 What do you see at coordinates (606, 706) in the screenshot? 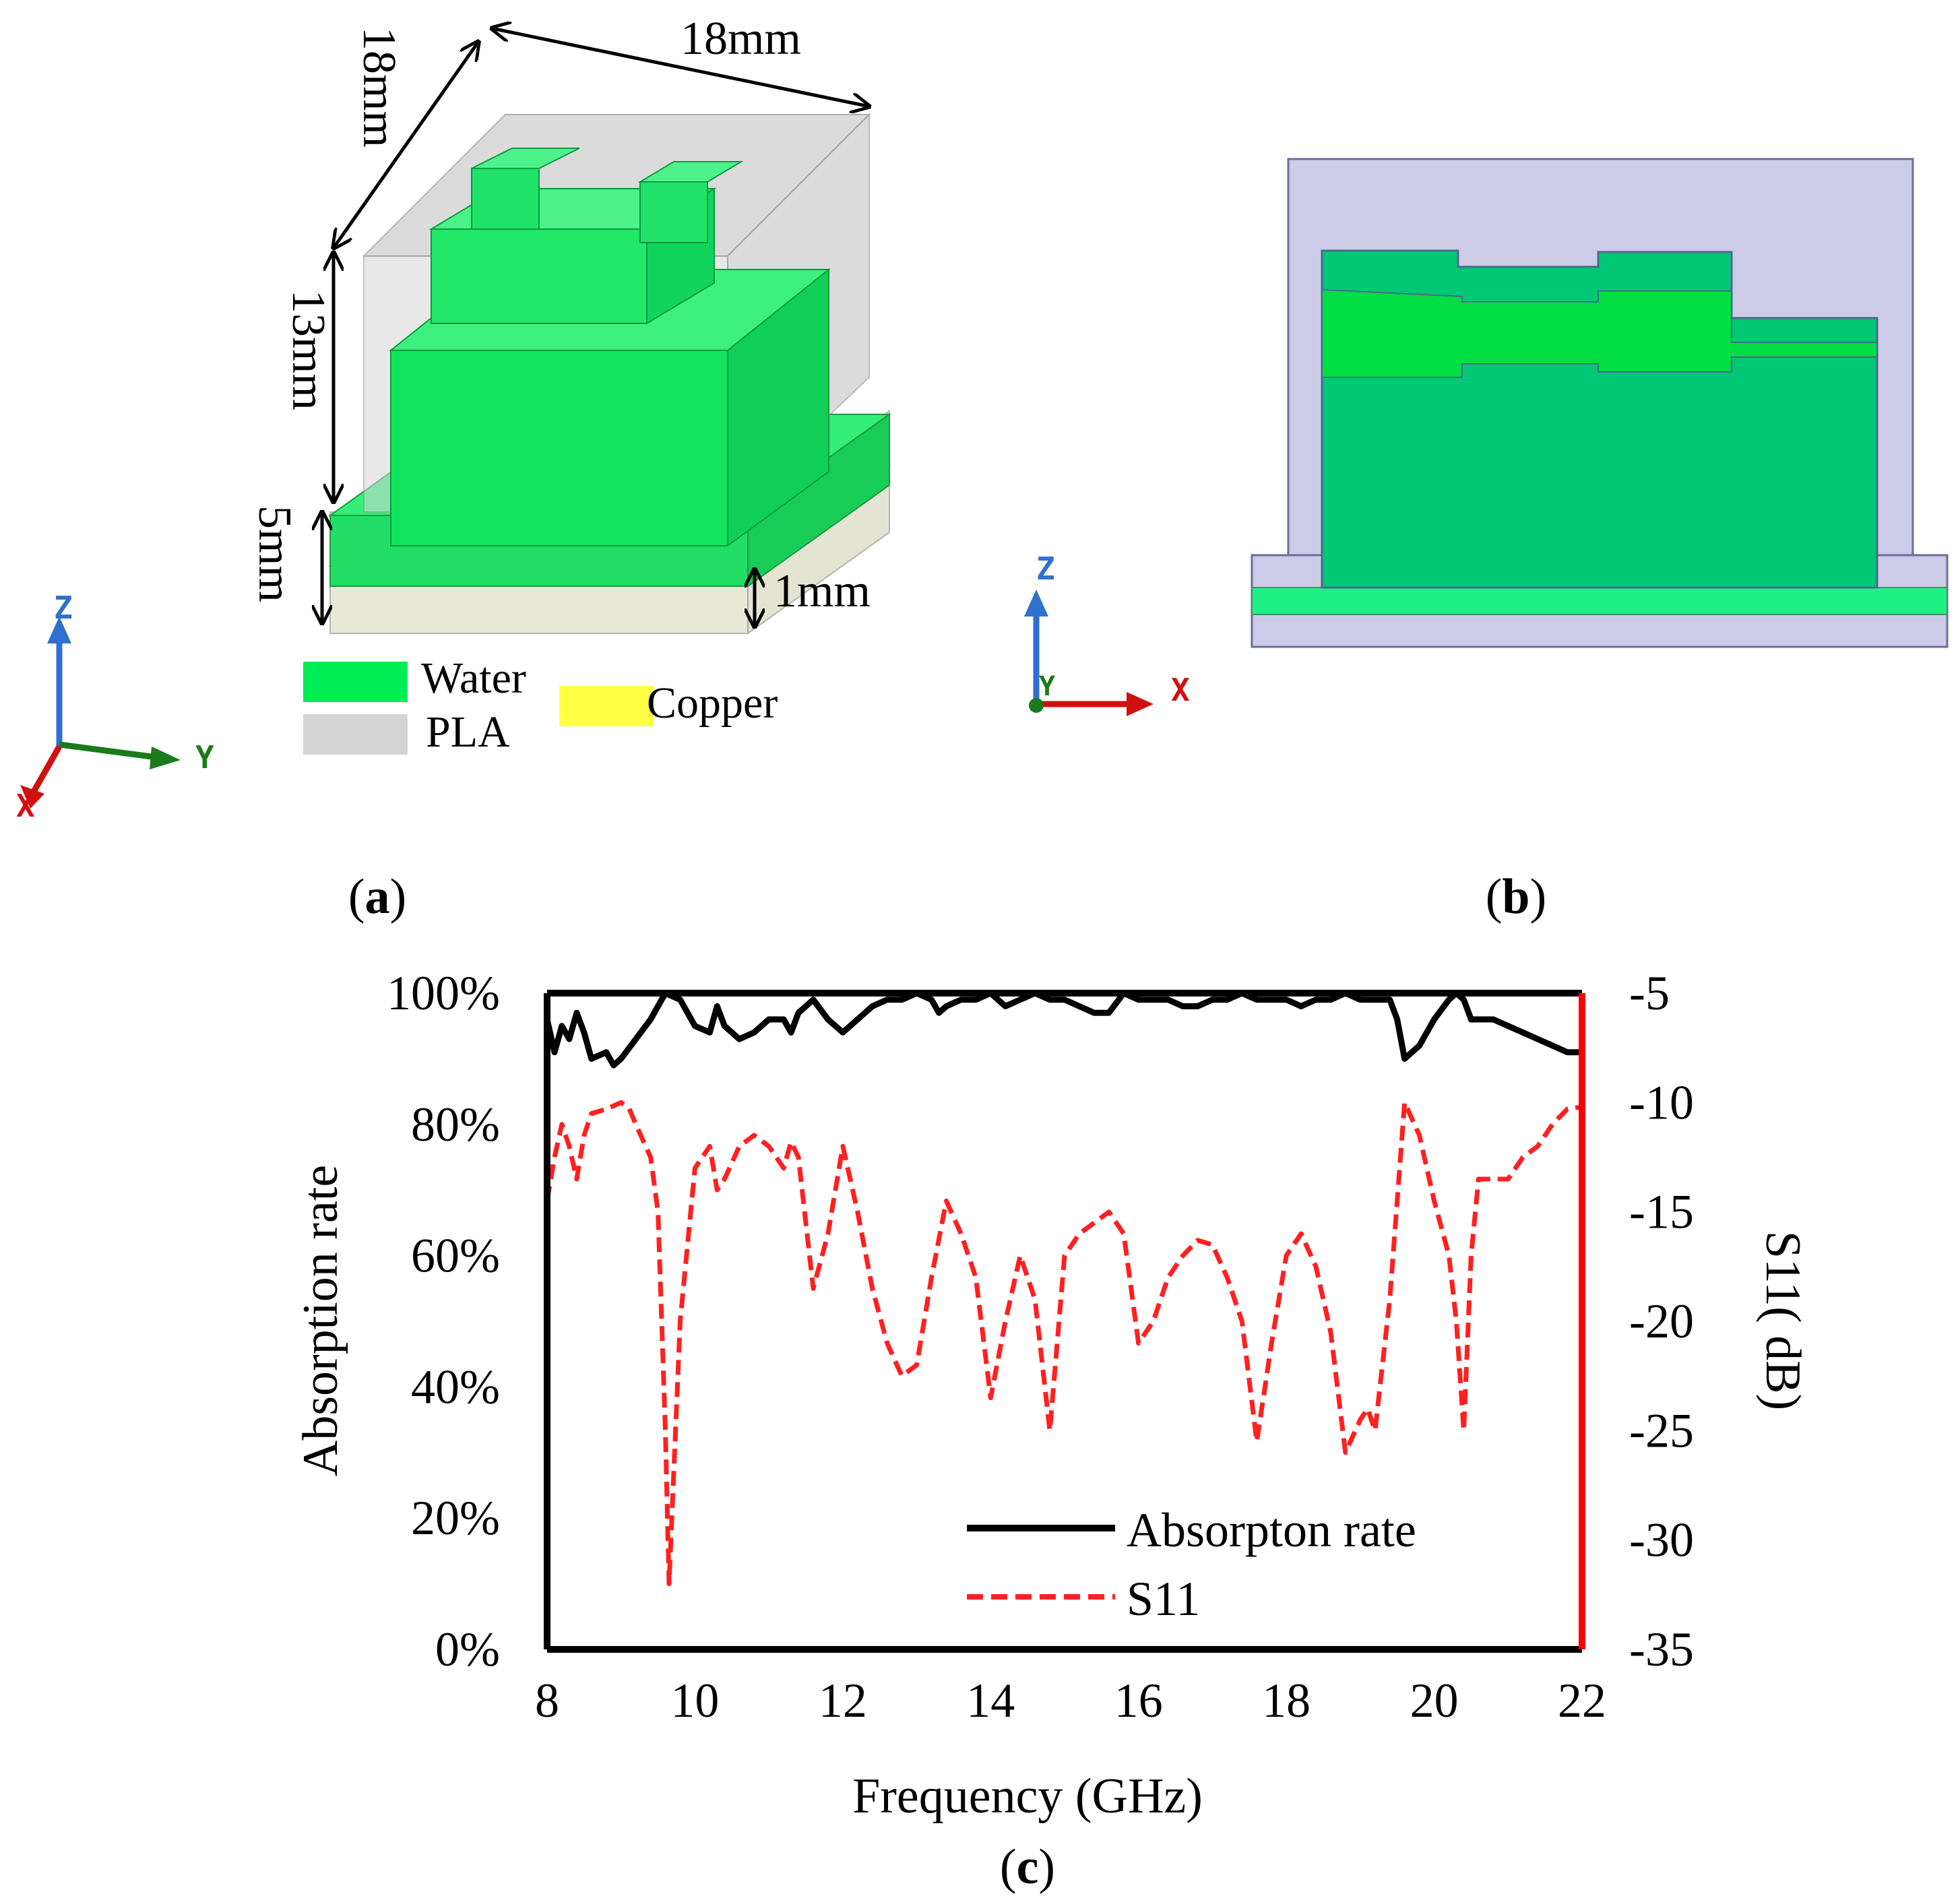
I see `legend-copper-swatch` at bounding box center [606, 706].